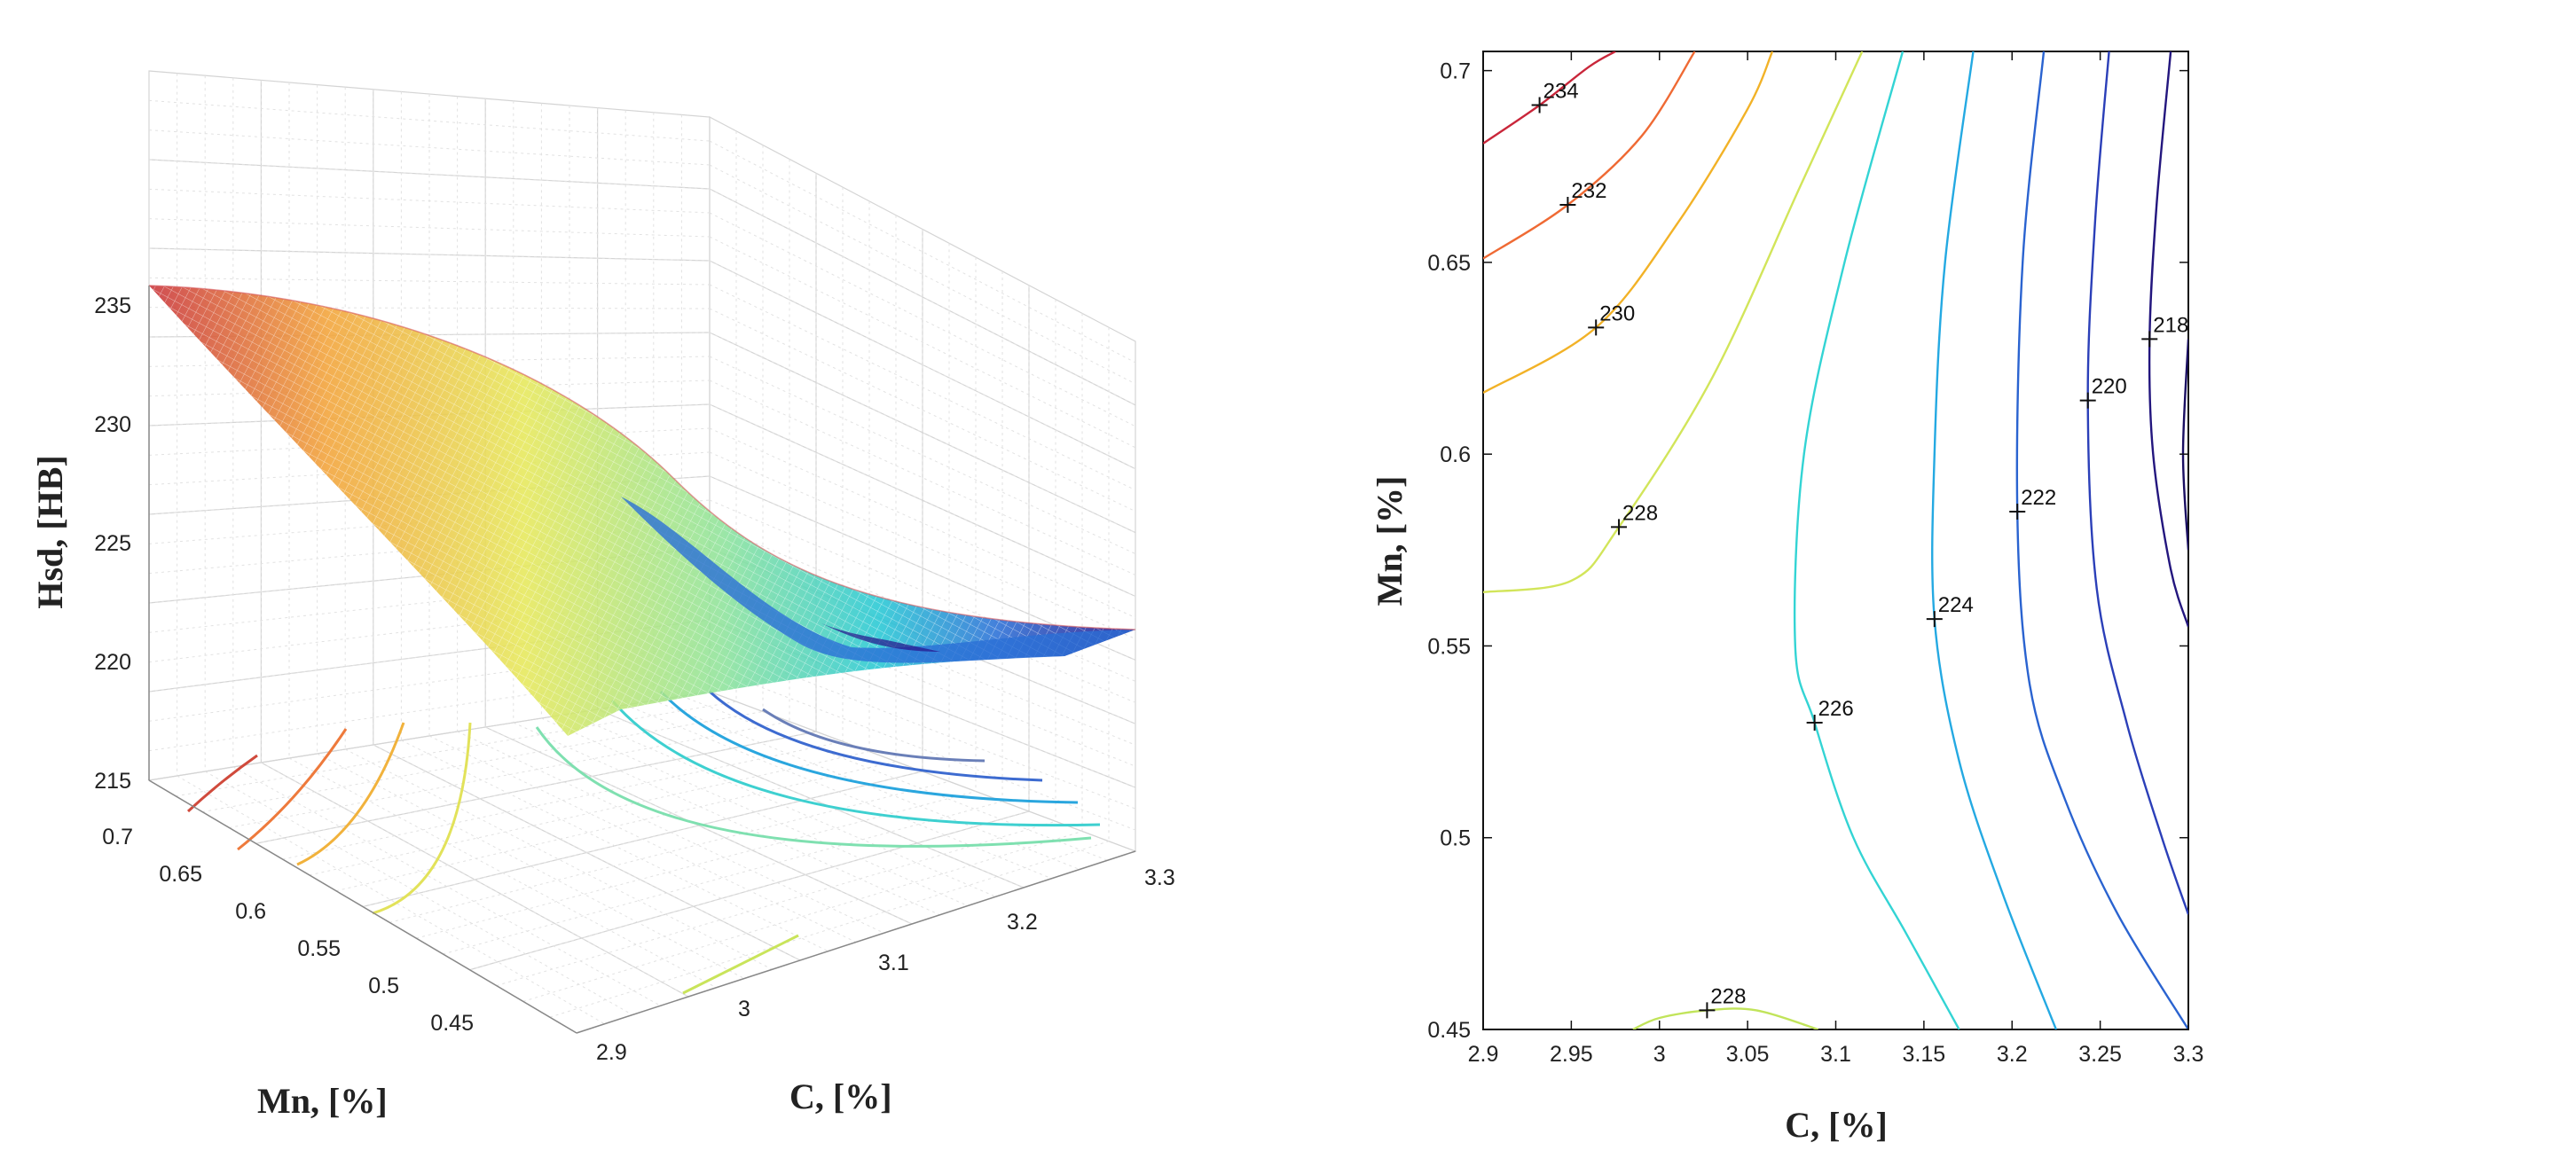  Describe the element at coordinates (1449, 263) in the screenshot. I see `y-tick-label: 0.65` at that location.